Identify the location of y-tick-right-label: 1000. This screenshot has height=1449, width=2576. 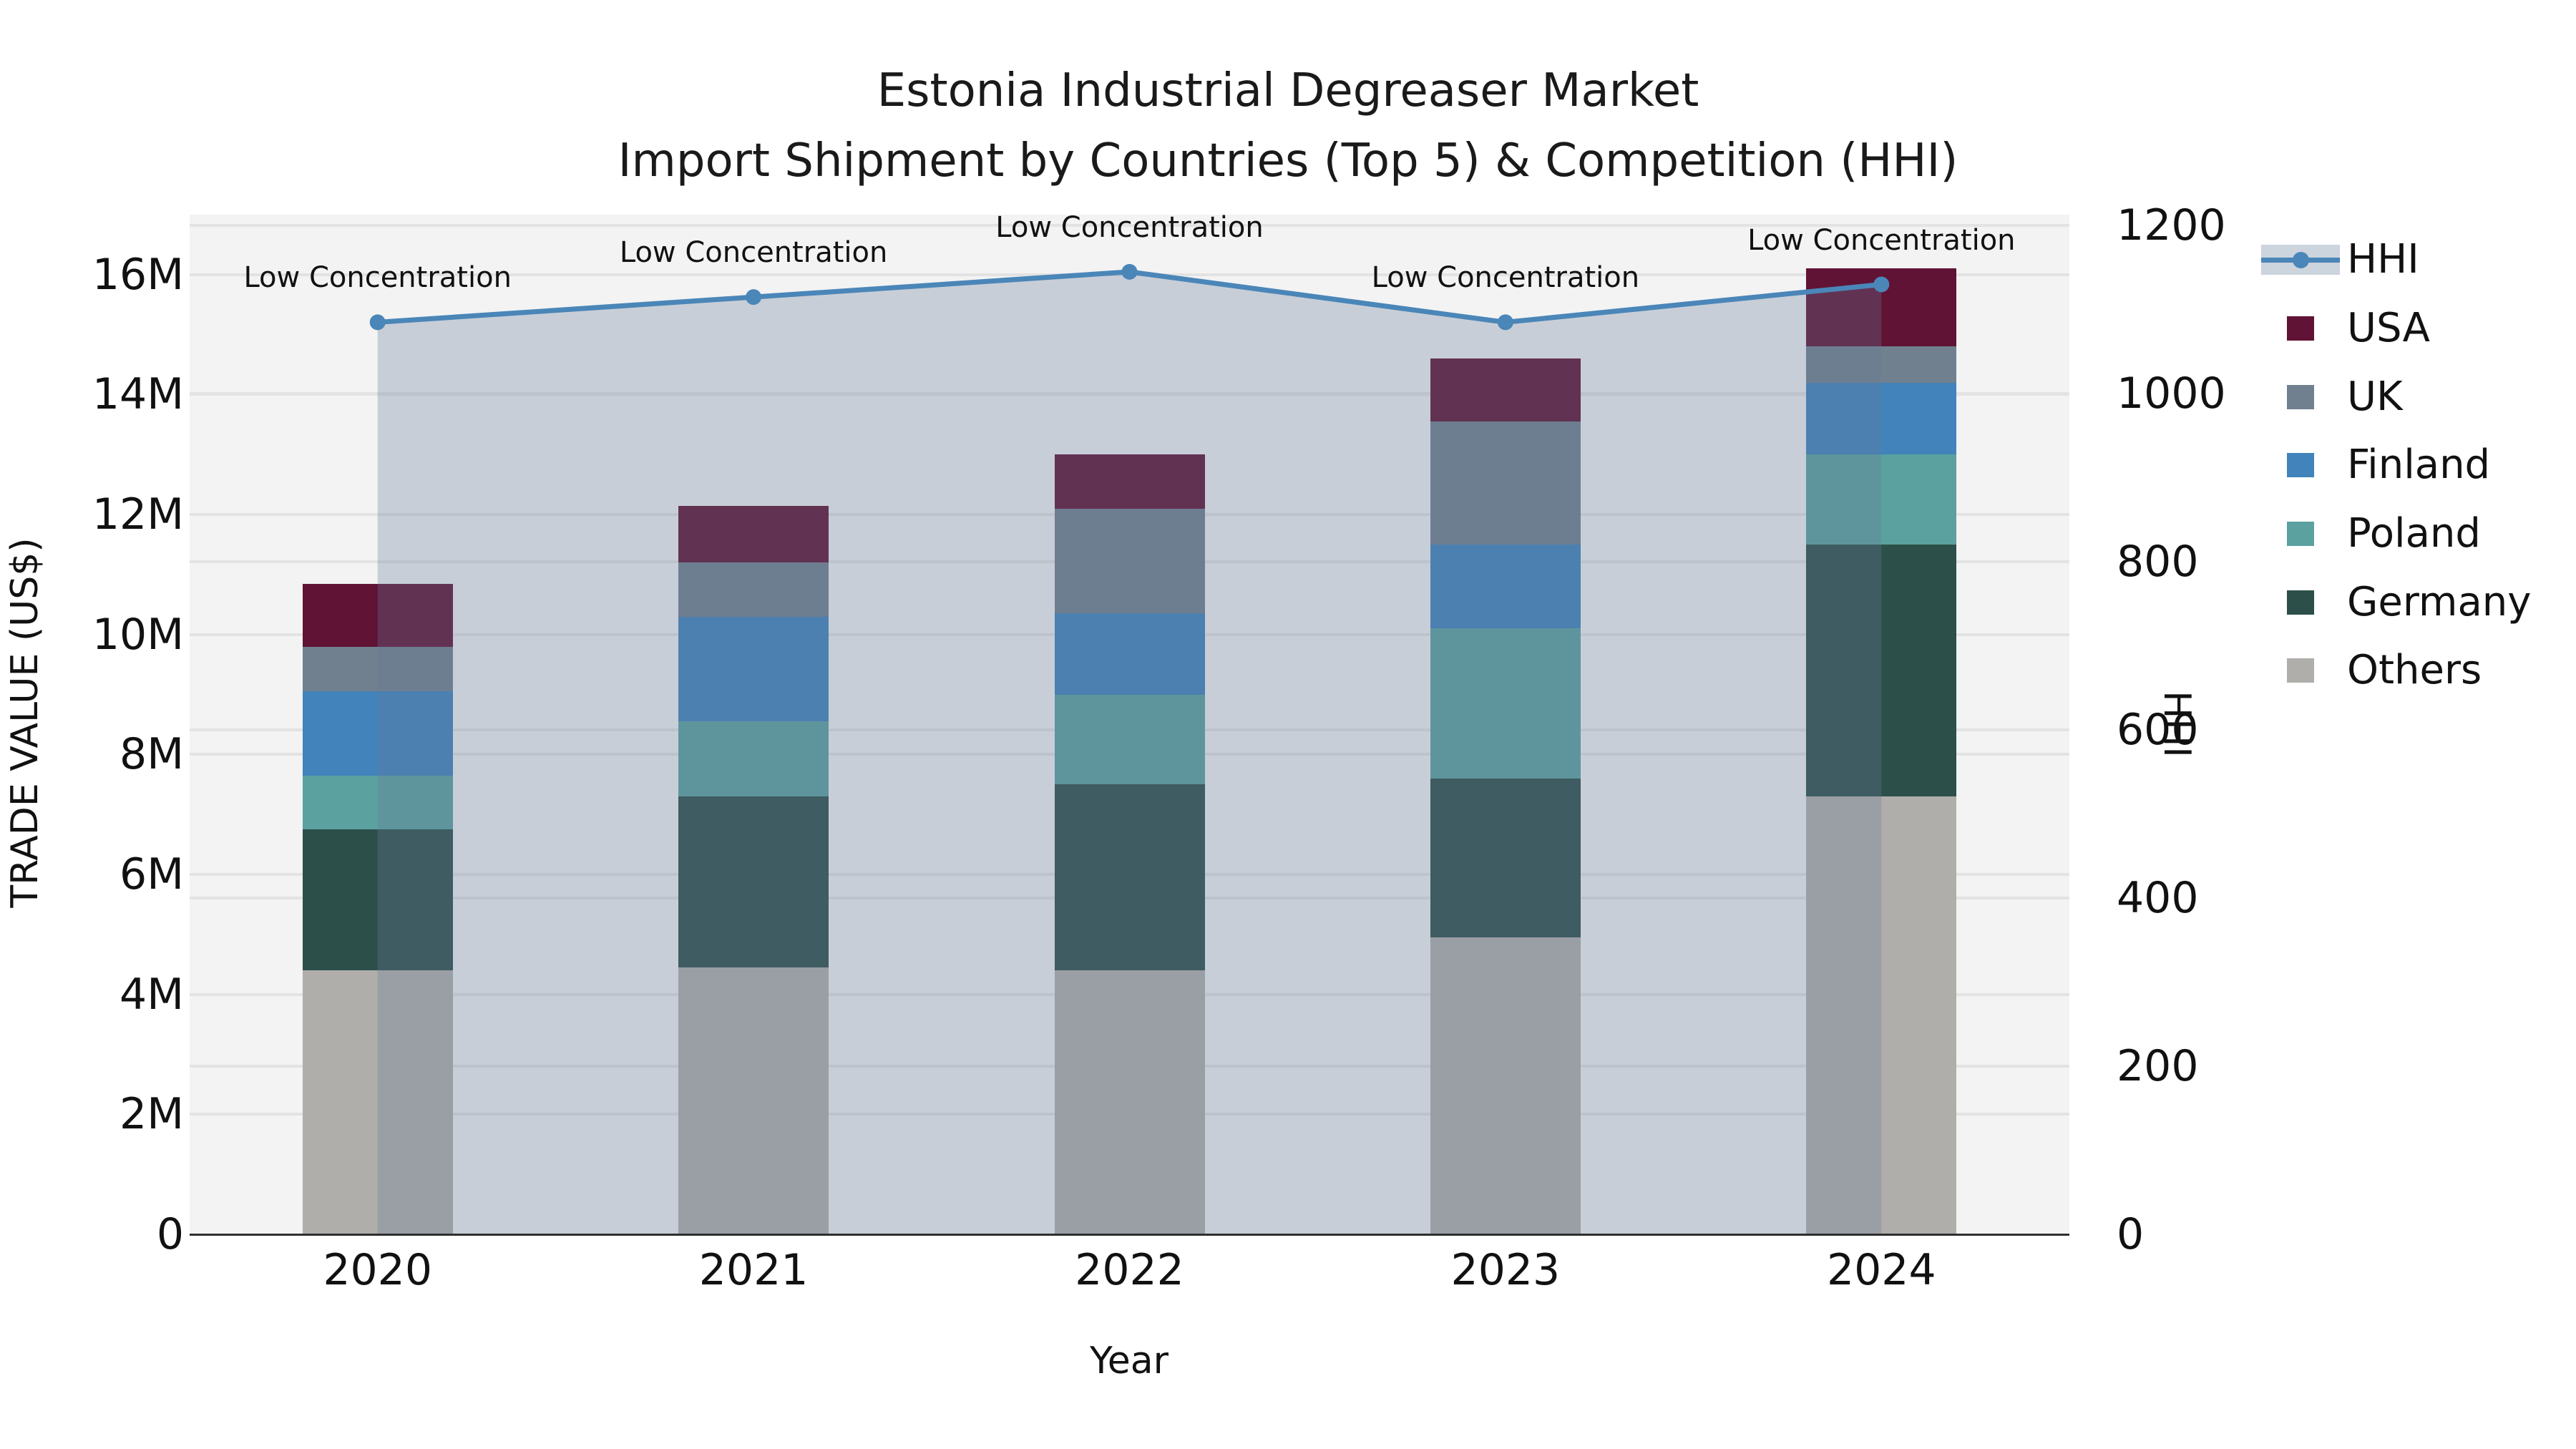
(2171, 394).